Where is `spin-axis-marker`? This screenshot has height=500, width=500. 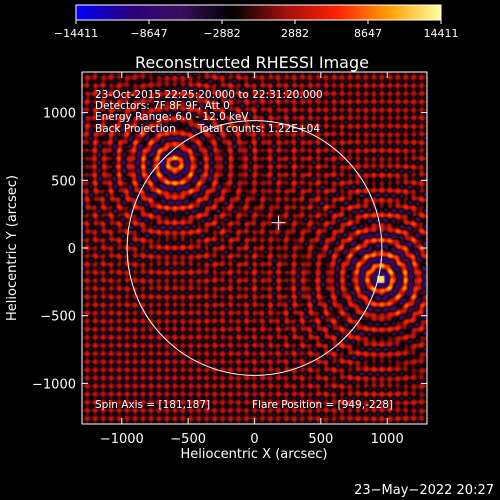
spin-axis-marker is located at coordinates (278, 222).